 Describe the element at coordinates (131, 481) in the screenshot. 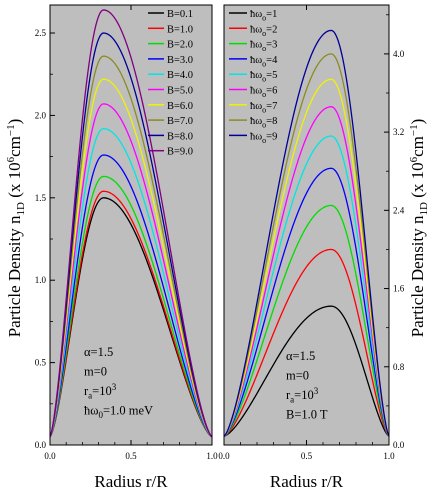

I see `left-x-axis-title: Radius r/R` at that location.